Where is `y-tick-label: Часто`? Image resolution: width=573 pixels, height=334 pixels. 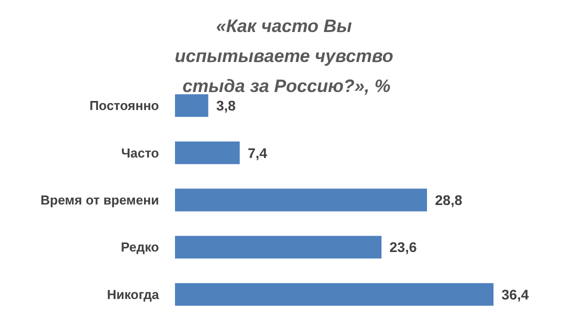 y-tick-label: Часто is located at coordinates (140, 152).